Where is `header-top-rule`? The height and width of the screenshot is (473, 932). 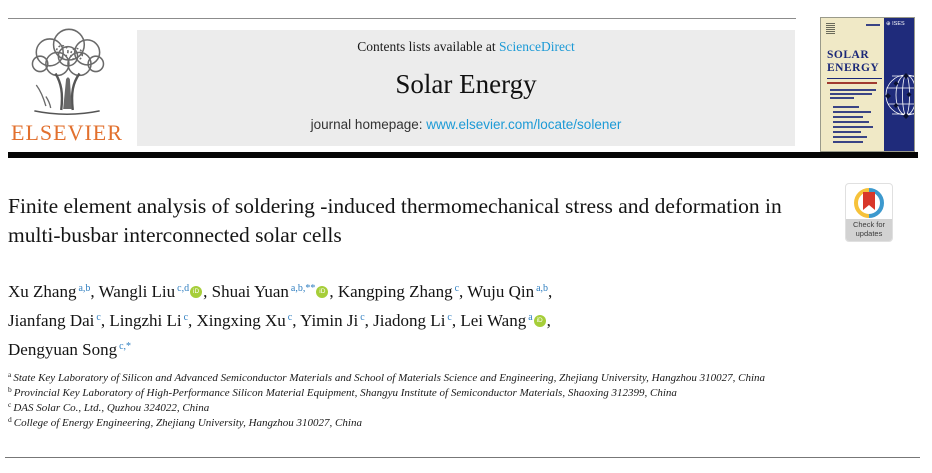
header-top-rule is located at coordinates (402, 18).